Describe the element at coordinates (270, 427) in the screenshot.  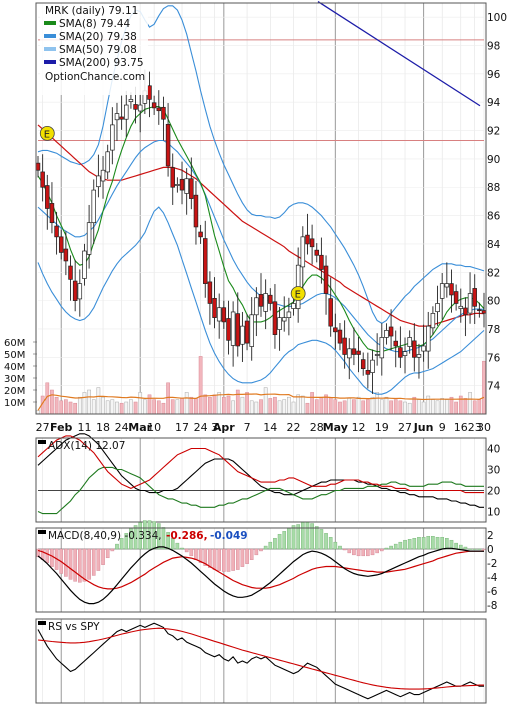
I see `x-tick-label: 14` at that location.